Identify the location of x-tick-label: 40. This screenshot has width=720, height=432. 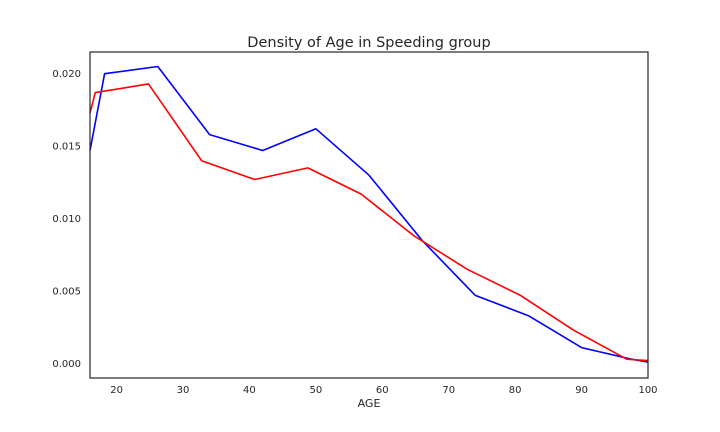
(249, 390).